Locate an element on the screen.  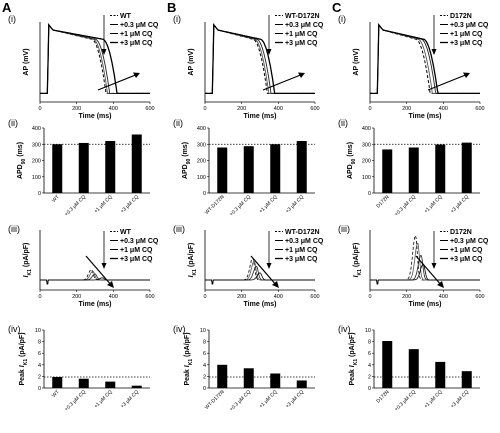
label-part: APD is located at coordinates (20, 171).